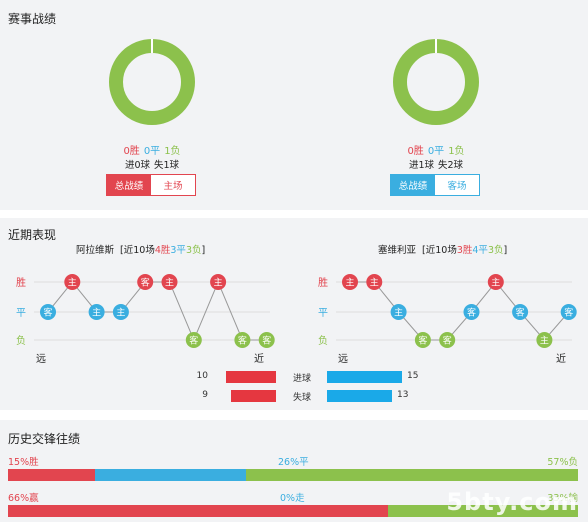 The image size is (588, 522). I want to click on home-goals-value: 10, so click(202, 376).